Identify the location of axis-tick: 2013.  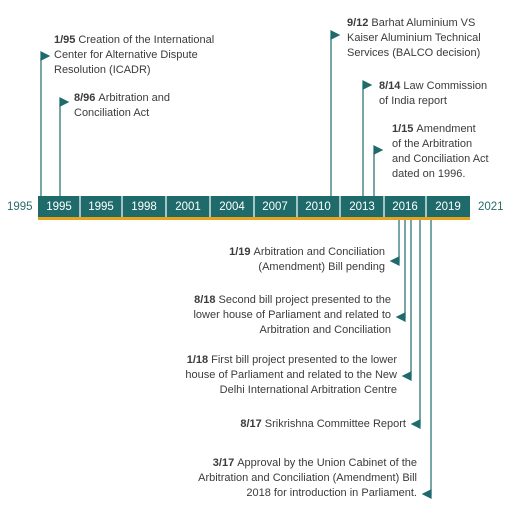
(362, 207).